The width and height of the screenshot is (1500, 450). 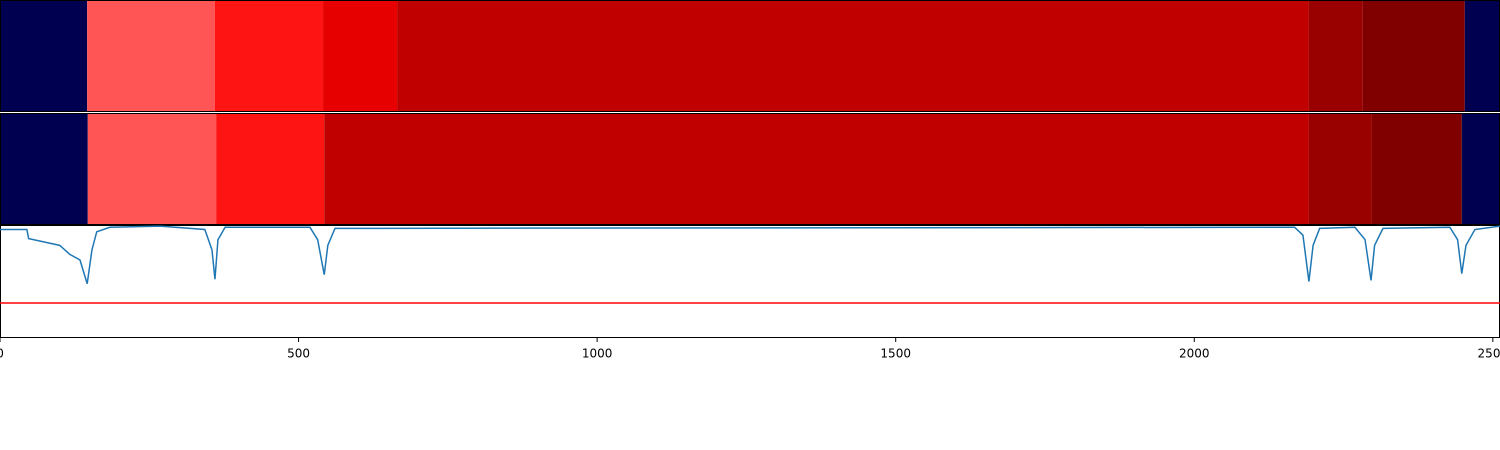 I want to click on x-tick-label: 1000, so click(x=597, y=354).